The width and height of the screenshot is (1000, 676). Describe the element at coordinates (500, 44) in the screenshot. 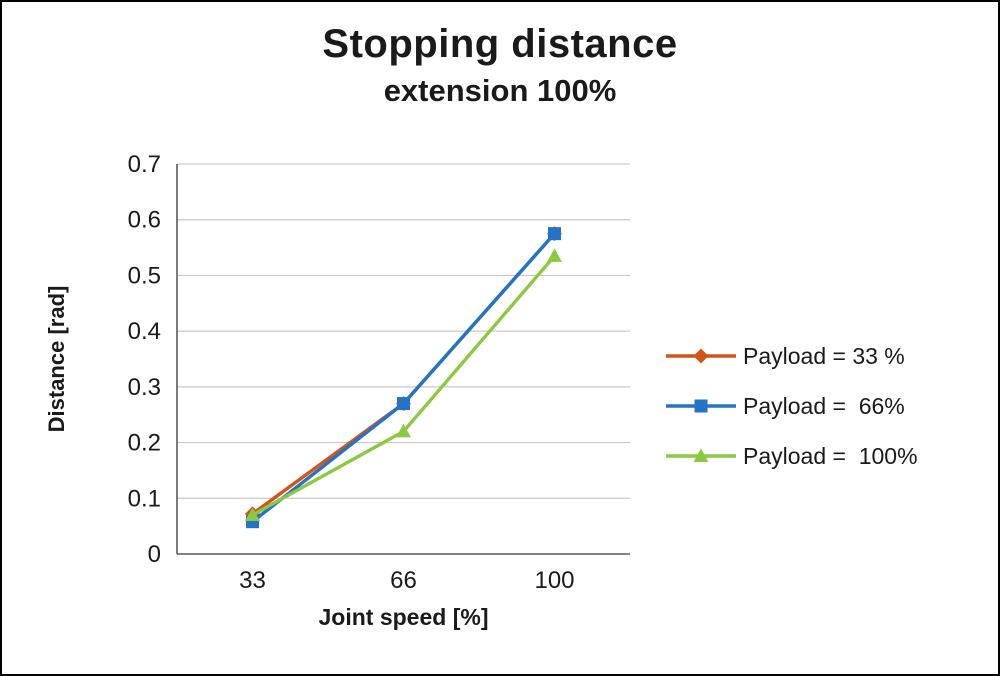

I see `chart-title: Stopping distance` at that location.